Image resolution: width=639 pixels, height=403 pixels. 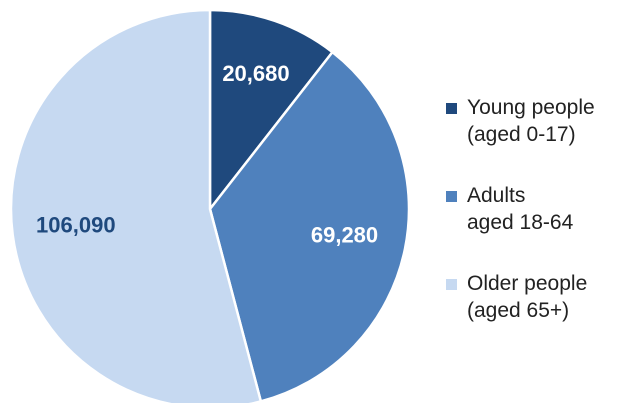 What do you see at coordinates (531, 121) in the screenshot?
I see `legend-label-young-people: Young people (aged 0-17)` at bounding box center [531, 121].